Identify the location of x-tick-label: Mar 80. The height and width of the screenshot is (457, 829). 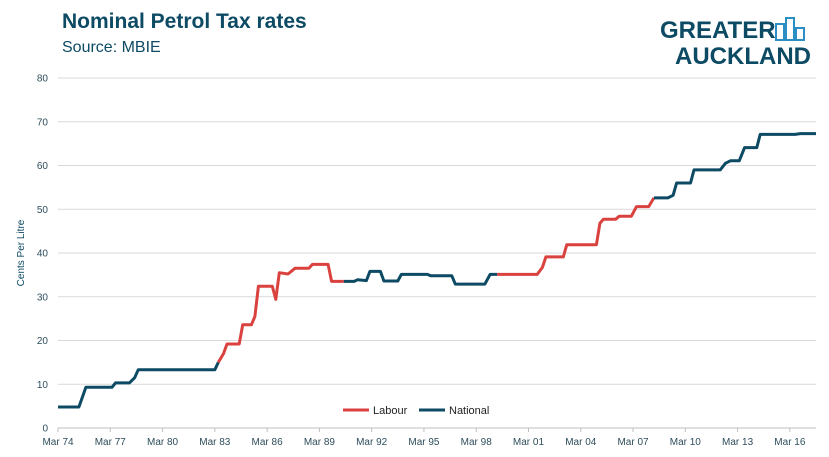
(163, 442).